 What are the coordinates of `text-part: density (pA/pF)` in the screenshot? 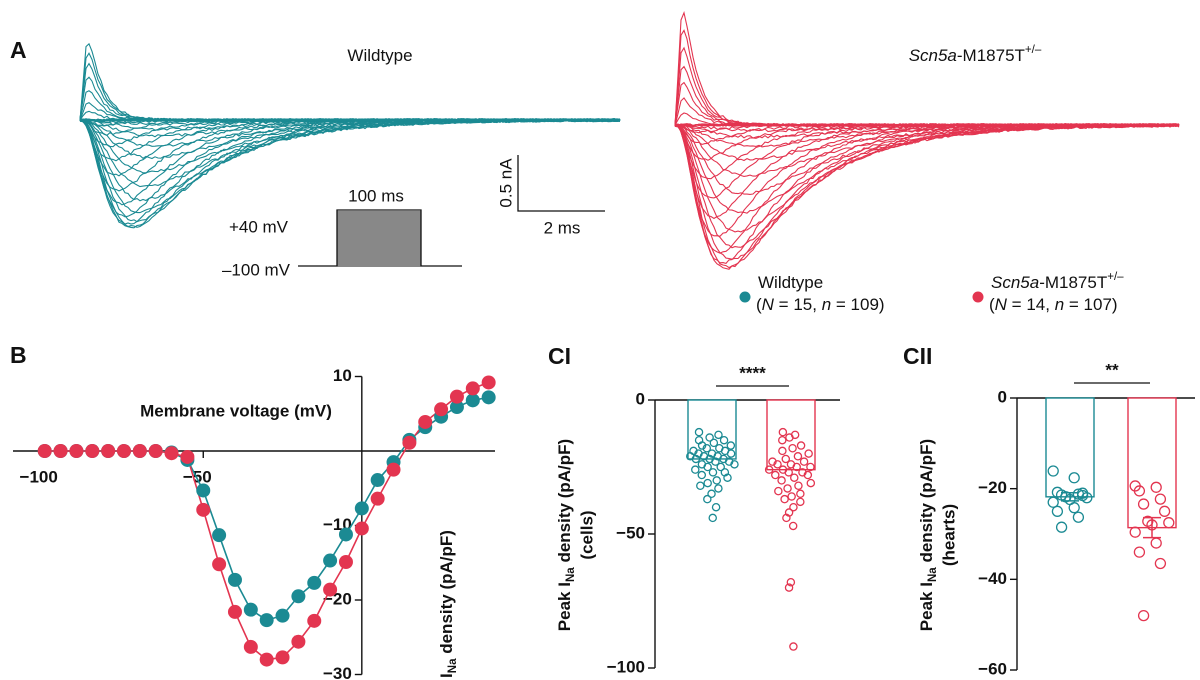 It's located at (564, 503).